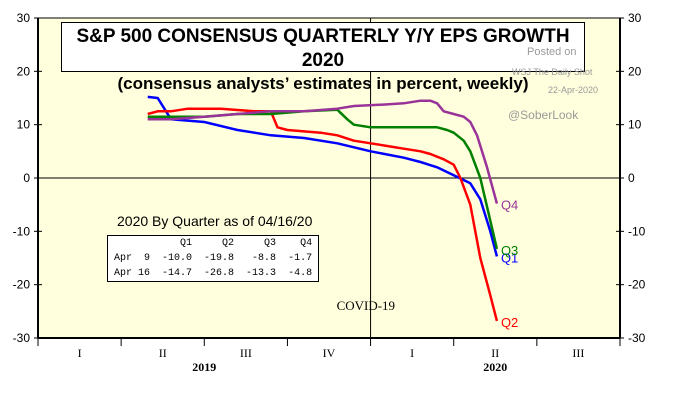  I want to click on x-year-label: 2020, so click(495, 367).